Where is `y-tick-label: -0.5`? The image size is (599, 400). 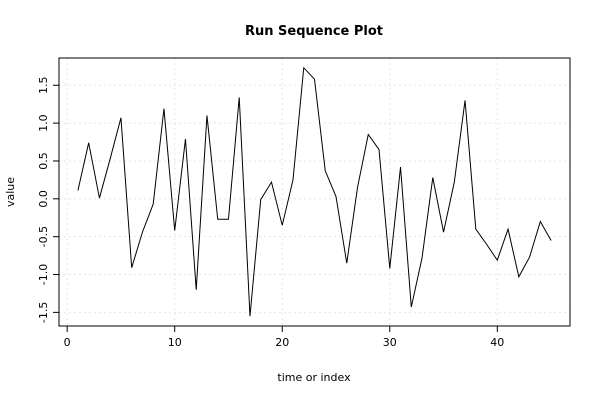 y-tick-label: -0.5 is located at coordinates (43, 236).